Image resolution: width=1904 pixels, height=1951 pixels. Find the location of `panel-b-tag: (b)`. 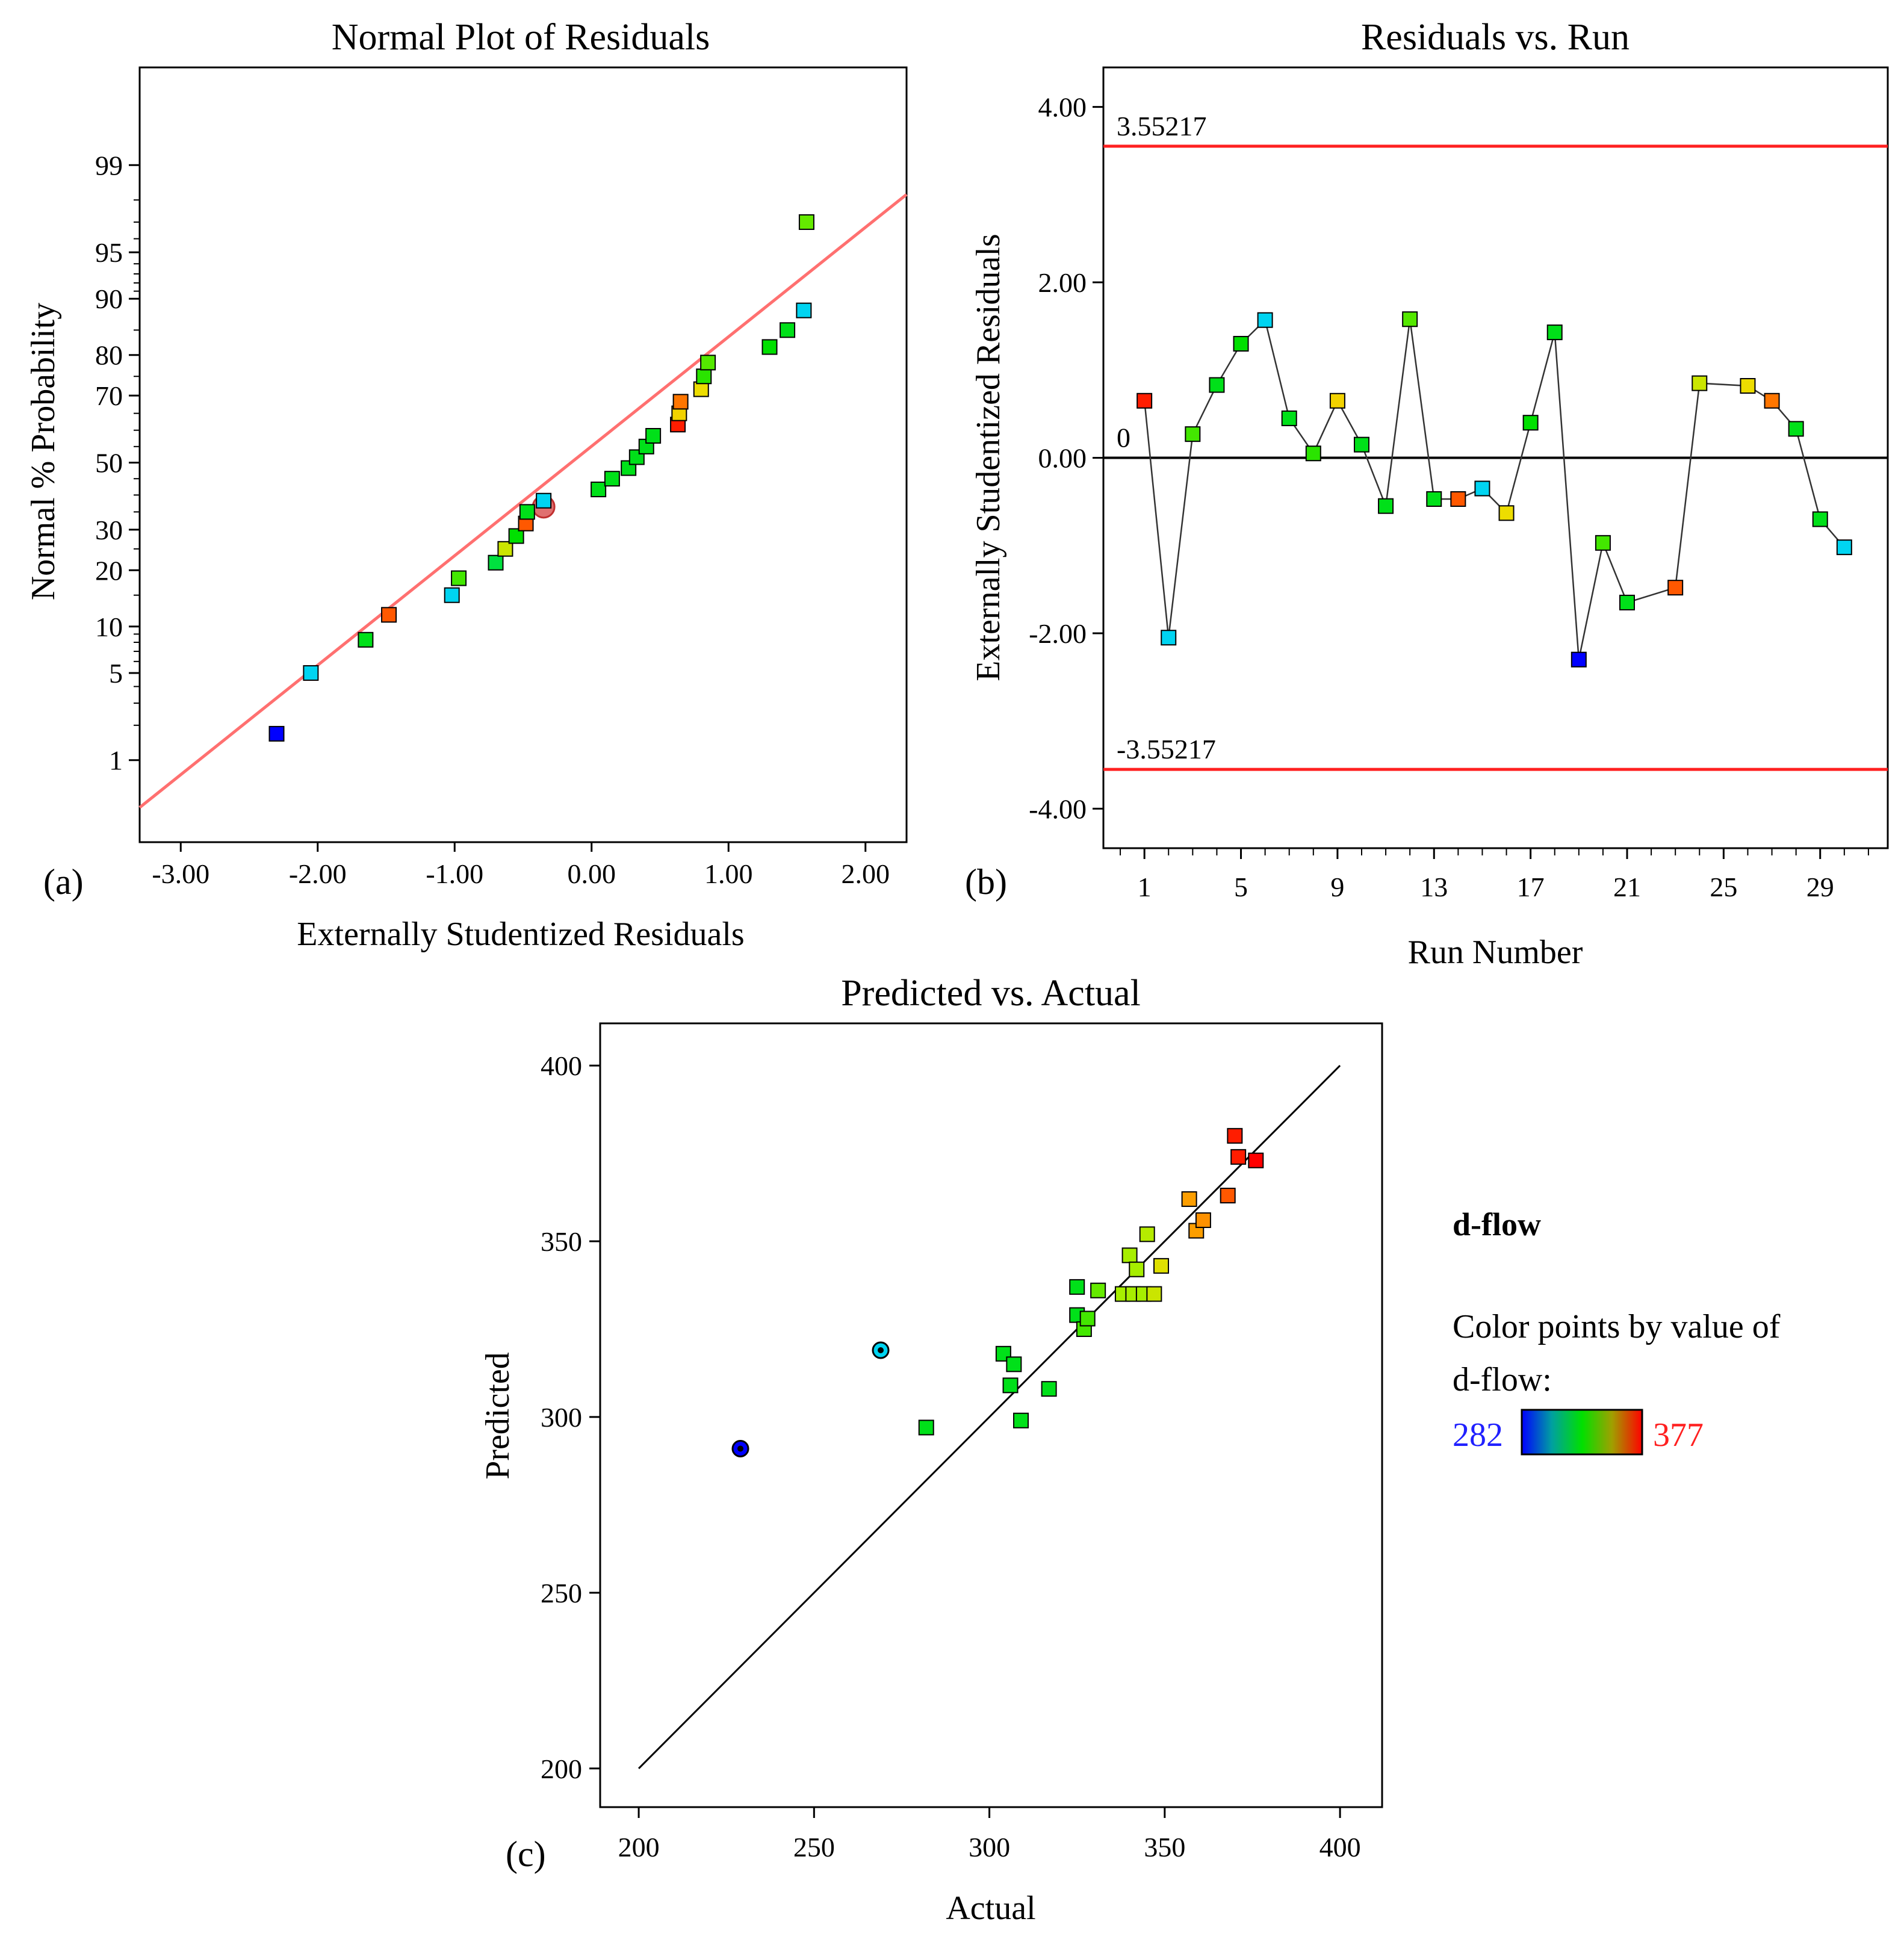

panel-b-tag: (b) is located at coordinates (986, 882).